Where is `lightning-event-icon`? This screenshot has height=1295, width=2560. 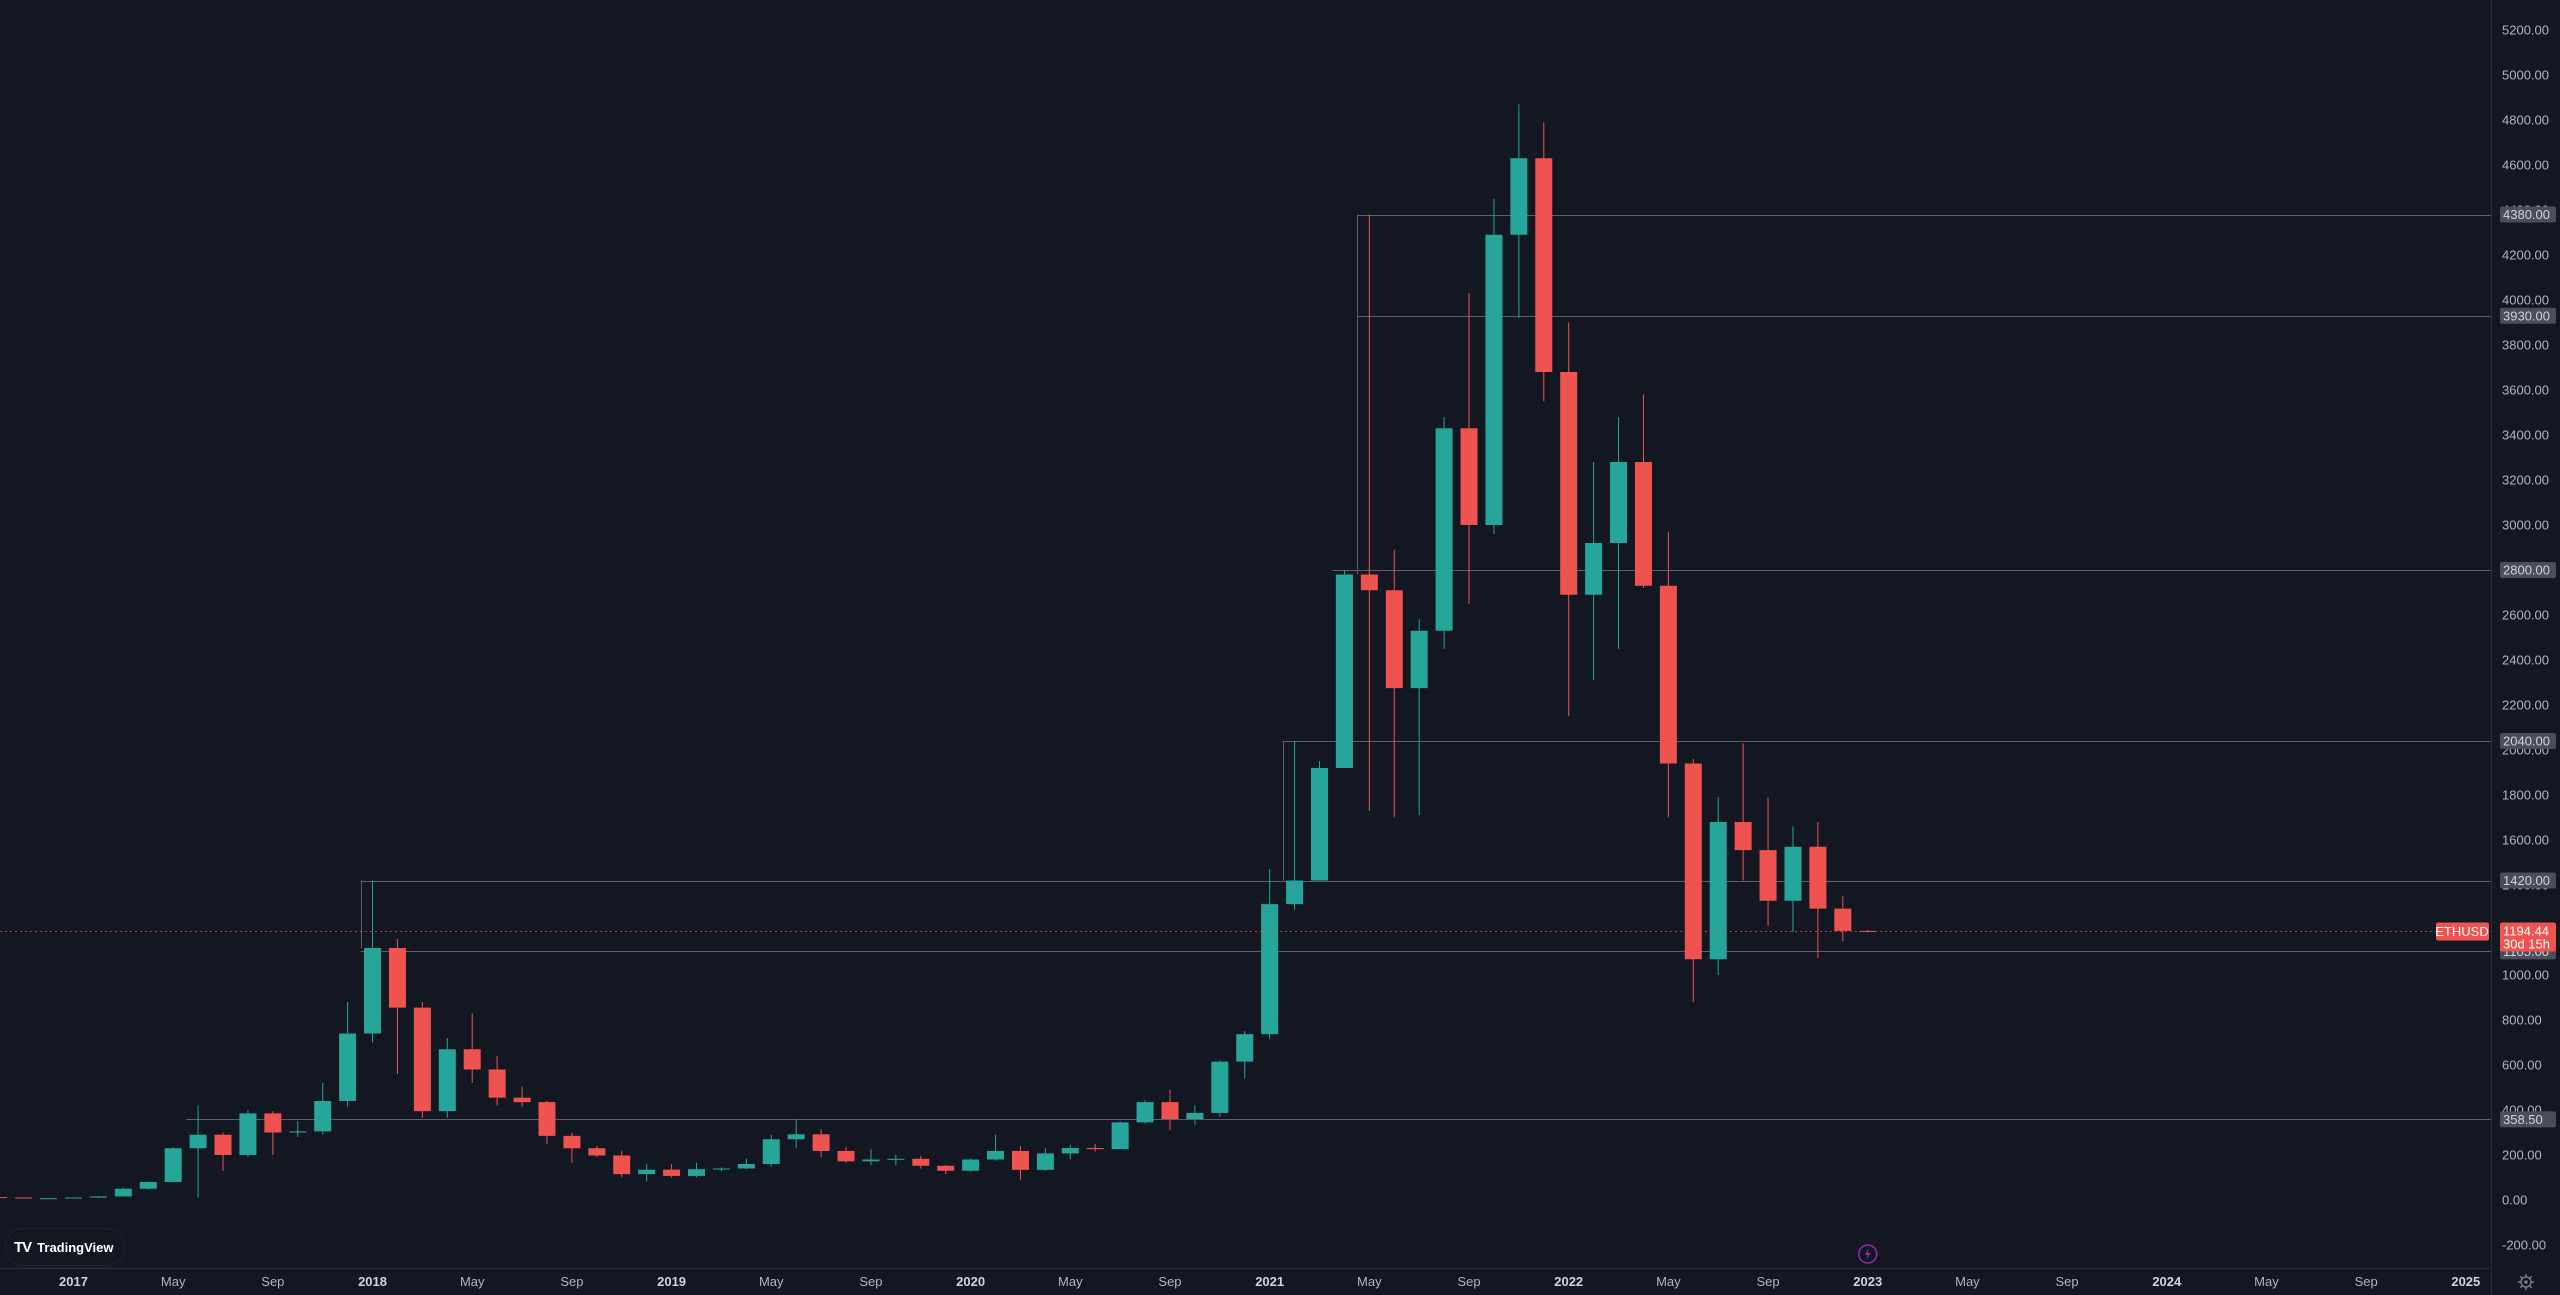
lightning-event-icon is located at coordinates (1867, 1254).